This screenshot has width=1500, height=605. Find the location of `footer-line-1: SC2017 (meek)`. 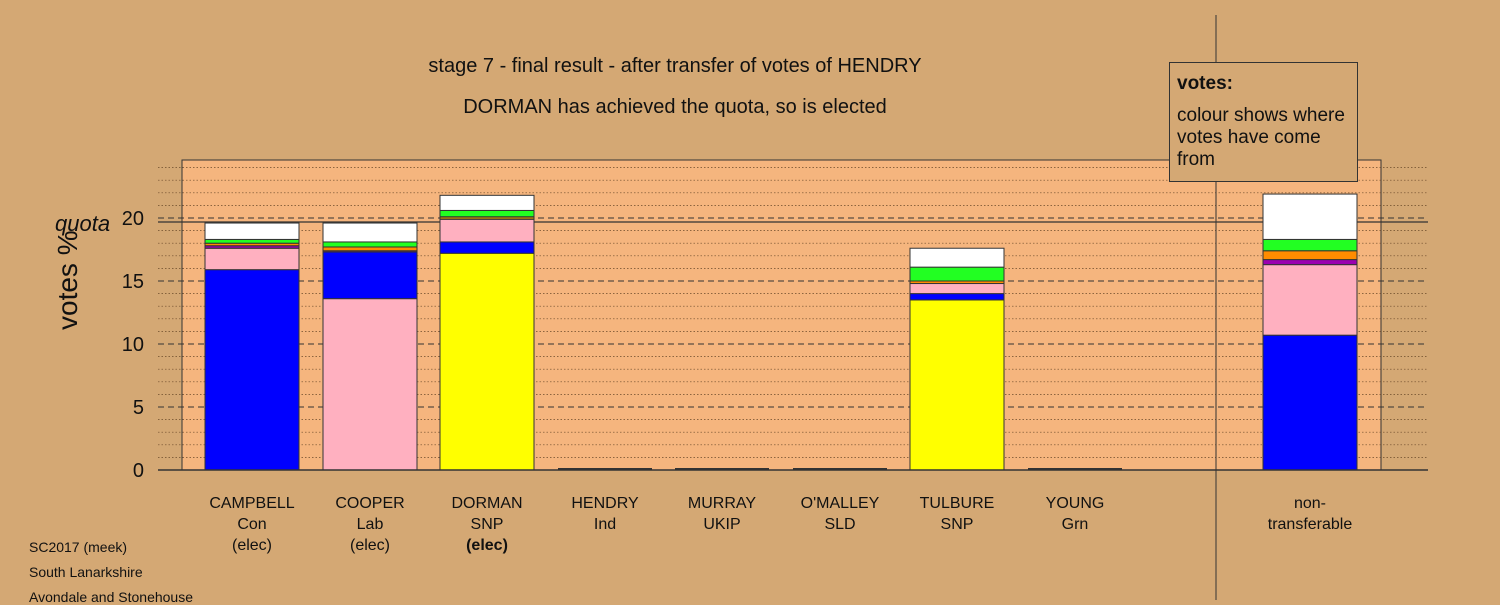

footer-line-1: SC2017 (meek) is located at coordinates (78, 547).